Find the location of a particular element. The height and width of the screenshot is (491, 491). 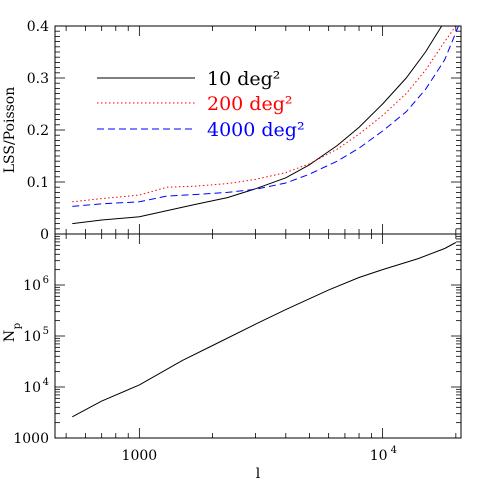

y-tick-exponent: 4 is located at coordinates (46, 382).